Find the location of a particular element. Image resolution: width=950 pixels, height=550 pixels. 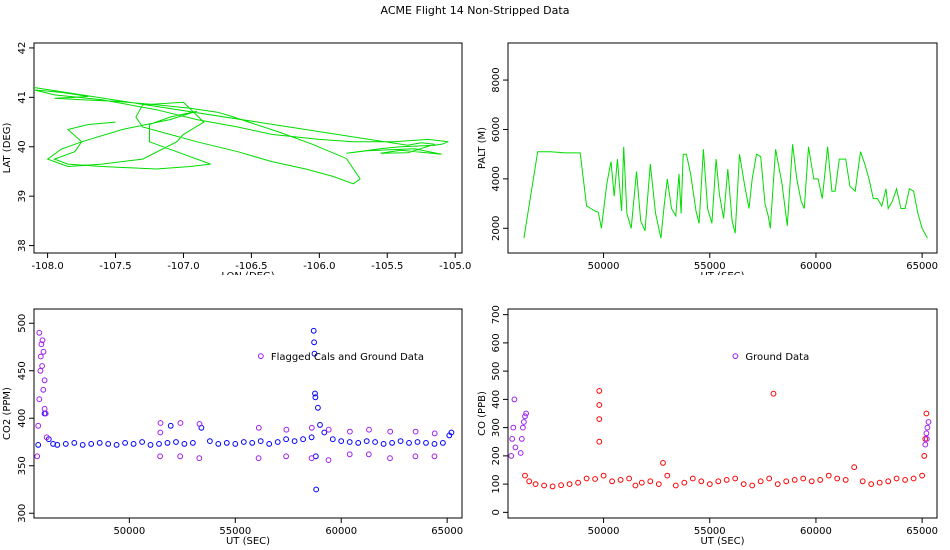

y-tick-label: 2000 is located at coordinates (496, 228).